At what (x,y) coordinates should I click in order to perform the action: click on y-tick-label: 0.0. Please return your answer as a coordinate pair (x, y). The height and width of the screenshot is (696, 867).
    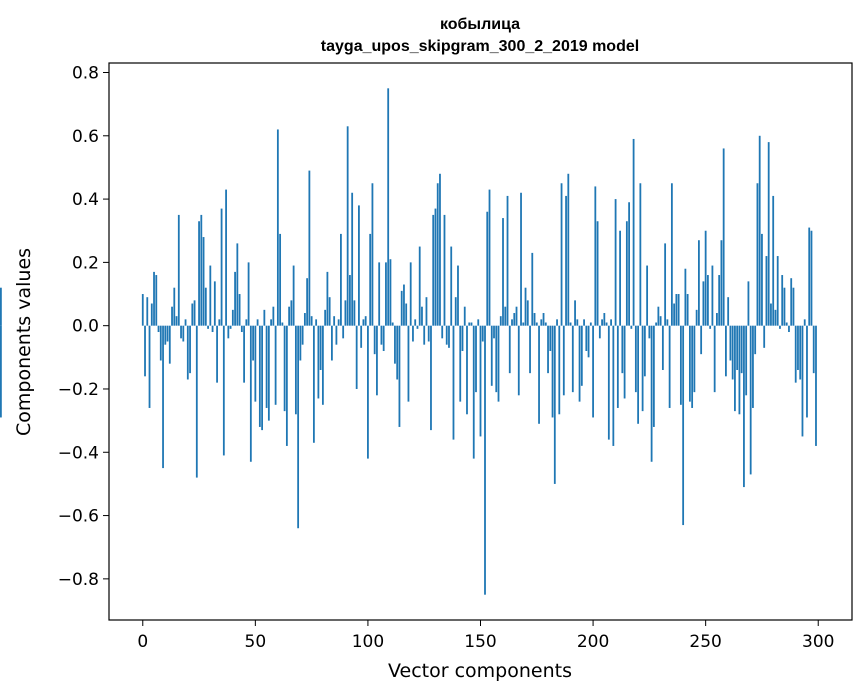
    Looking at the image, I should click on (85, 327).